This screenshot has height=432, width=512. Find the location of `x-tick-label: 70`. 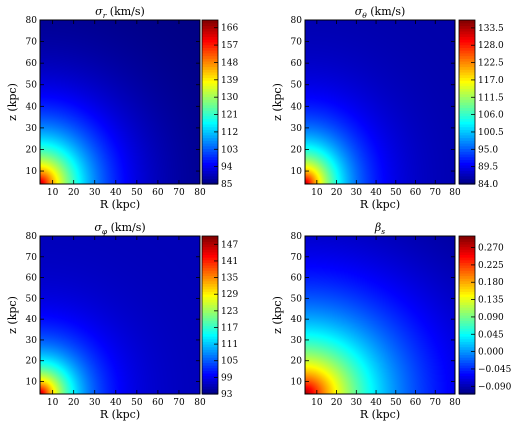

x-tick-label: 70 is located at coordinates (436, 403).